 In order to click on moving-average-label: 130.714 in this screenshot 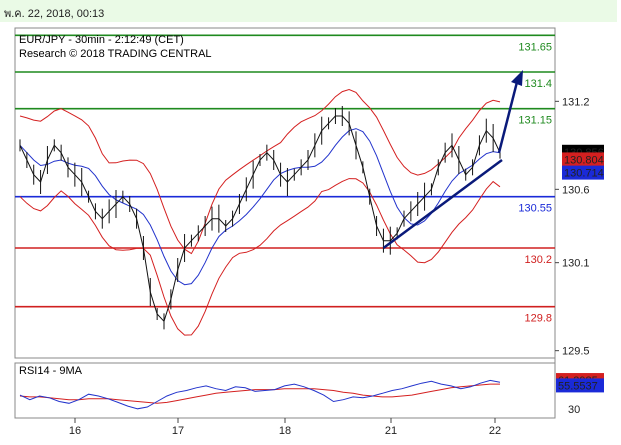, I will do `click(584, 174)`.